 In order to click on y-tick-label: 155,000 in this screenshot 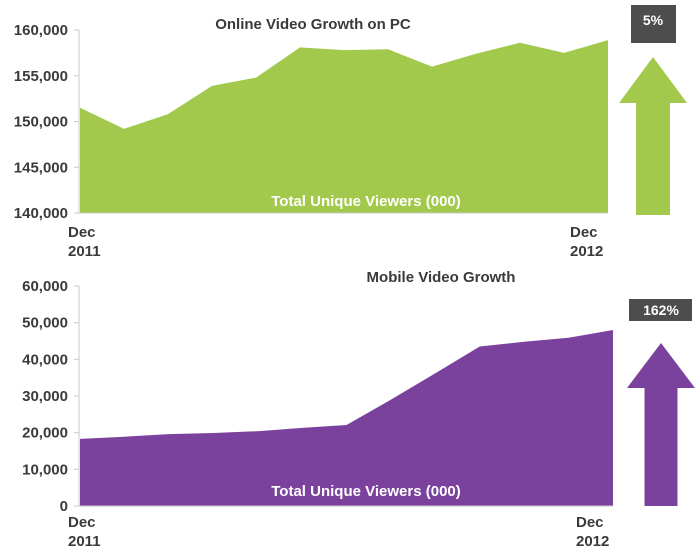, I will do `click(41, 76)`.